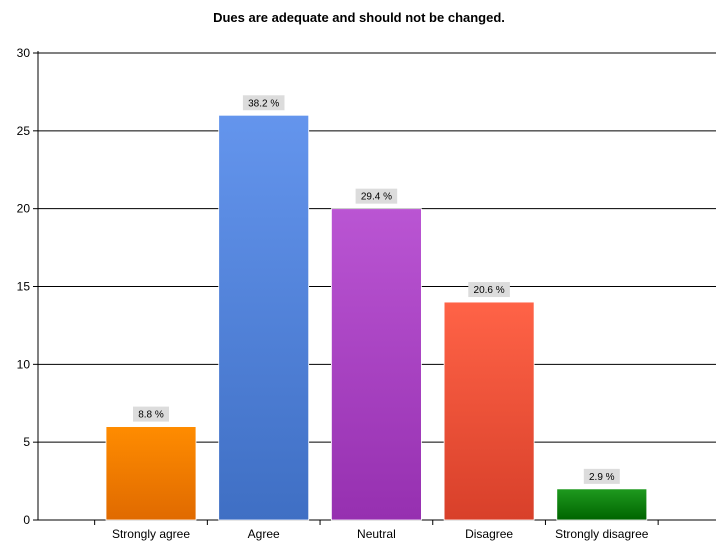  Describe the element at coordinates (489, 534) in the screenshot. I see `x-tick-label: Disagree` at that location.